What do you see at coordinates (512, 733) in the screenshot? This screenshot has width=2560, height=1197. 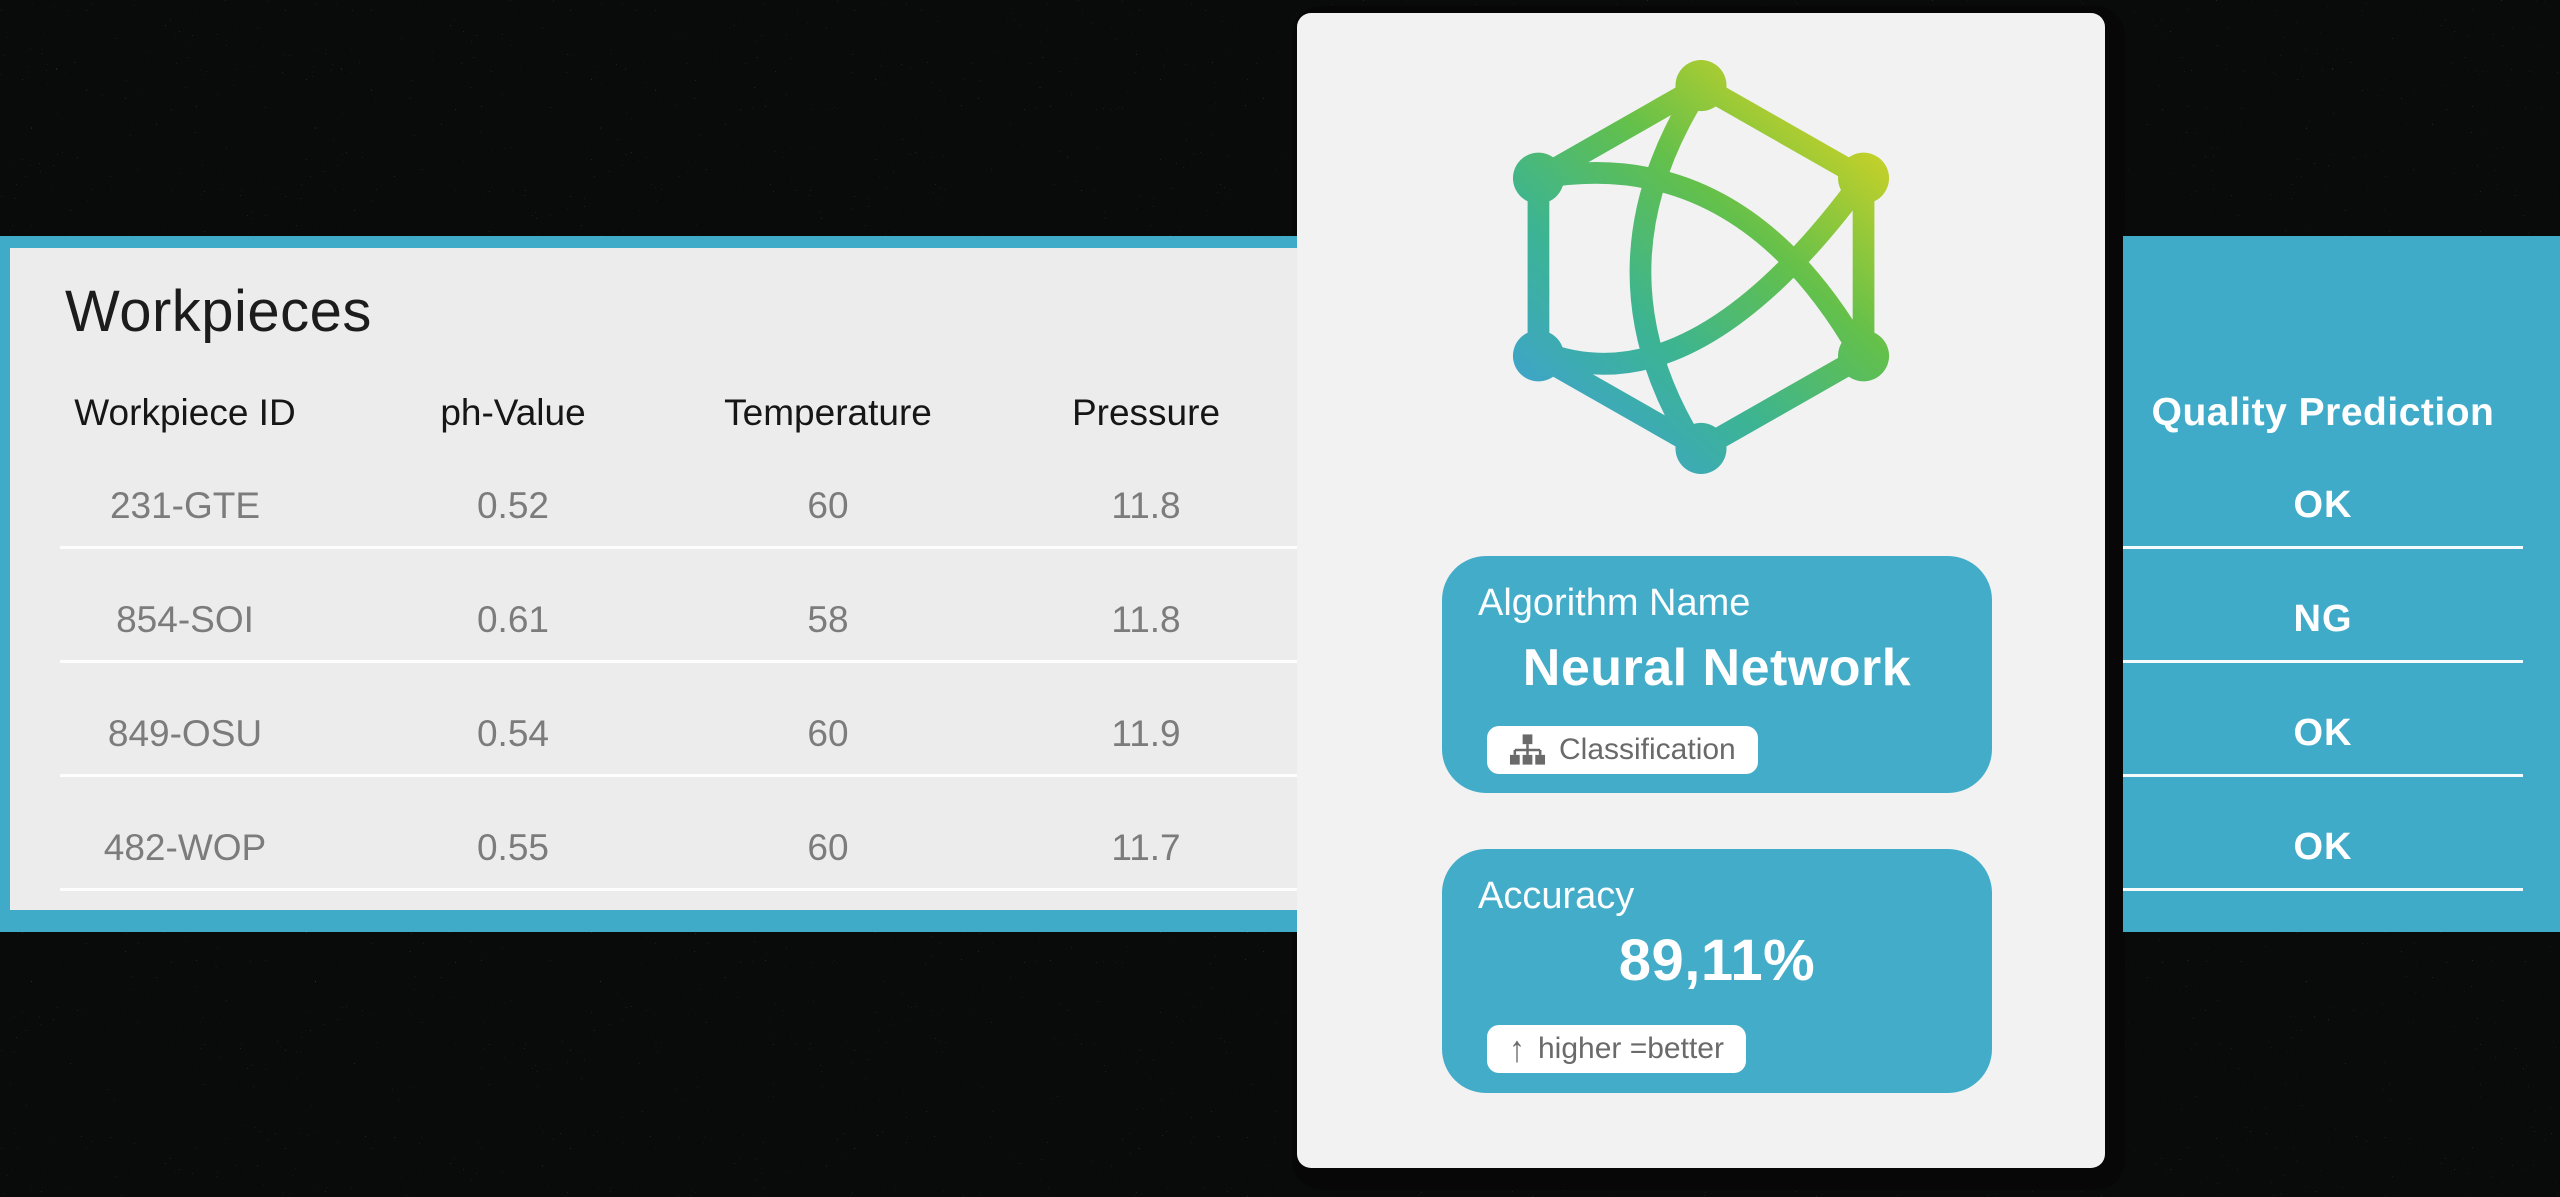 I see `table-cell: 0.54` at bounding box center [512, 733].